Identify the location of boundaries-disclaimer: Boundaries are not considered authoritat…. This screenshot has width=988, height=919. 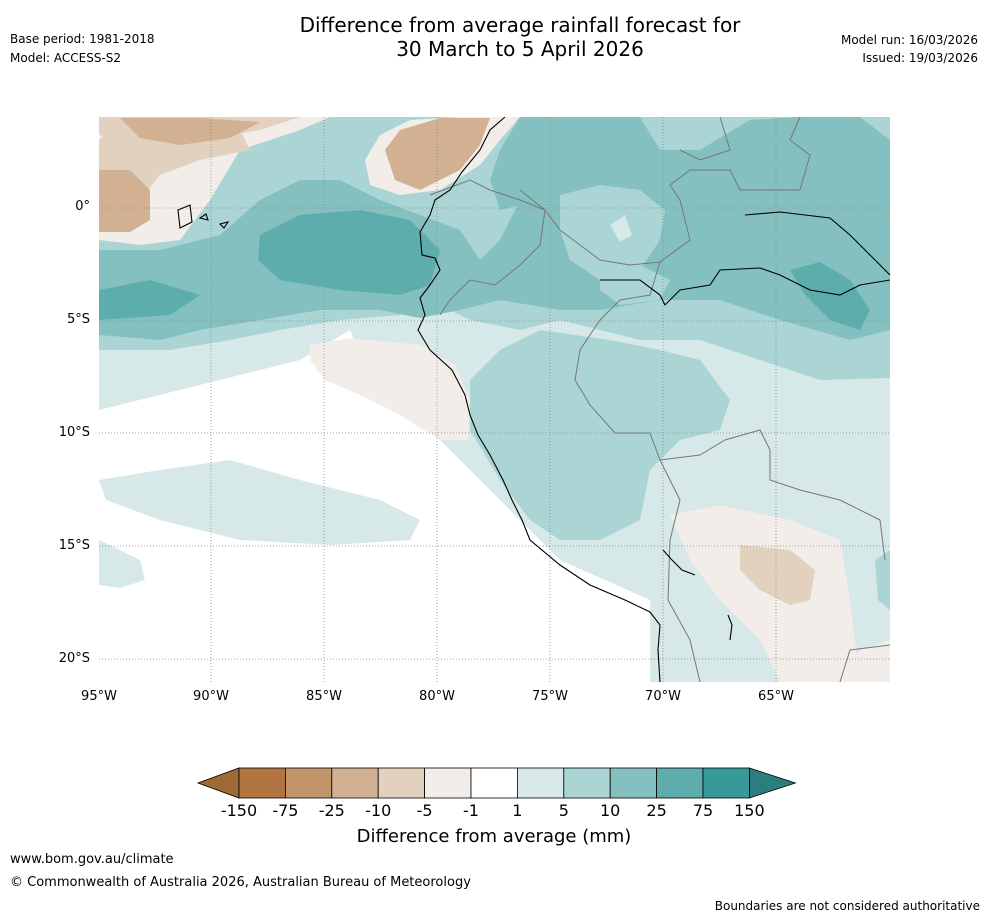
(847, 906).